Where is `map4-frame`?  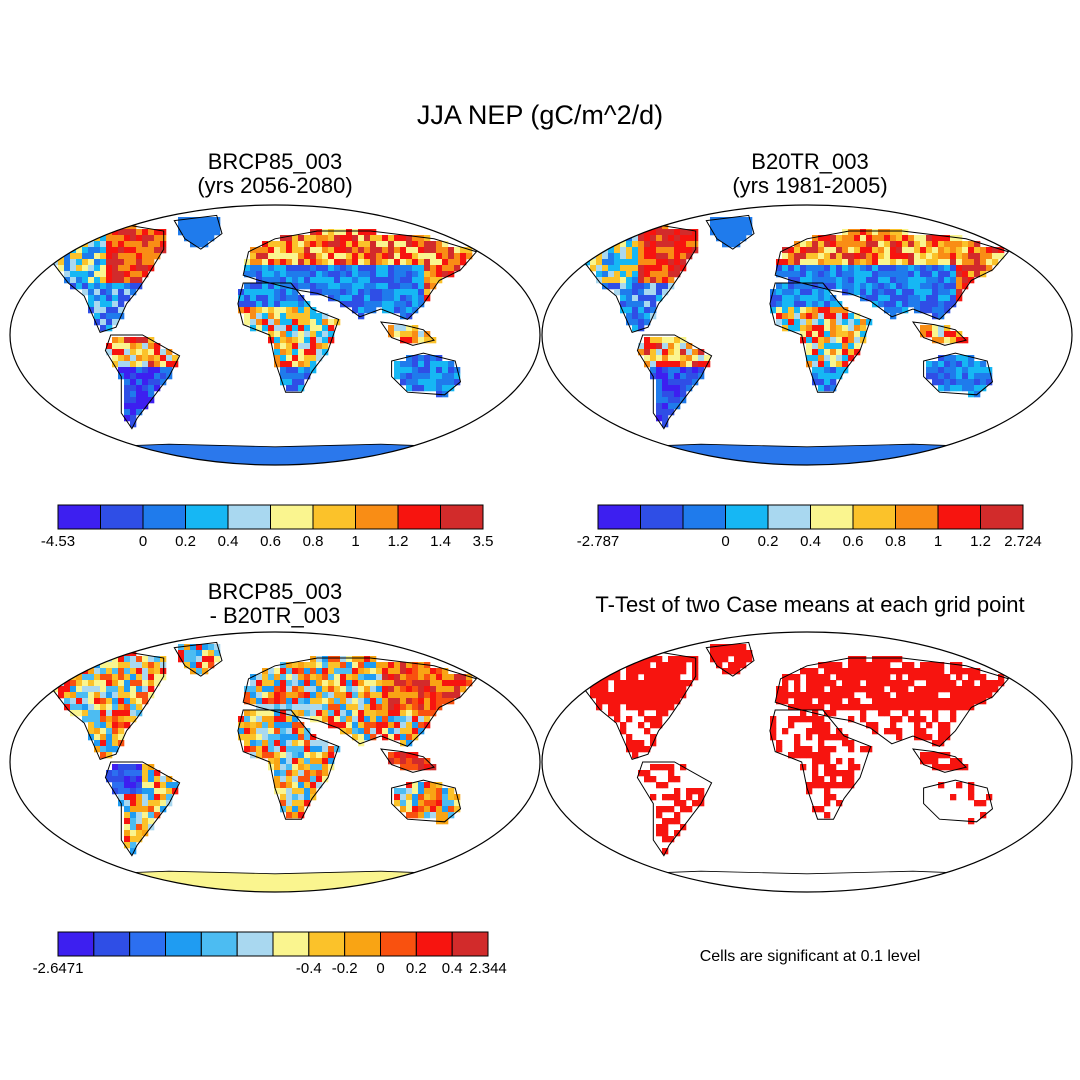 map4-frame is located at coordinates (807, 762).